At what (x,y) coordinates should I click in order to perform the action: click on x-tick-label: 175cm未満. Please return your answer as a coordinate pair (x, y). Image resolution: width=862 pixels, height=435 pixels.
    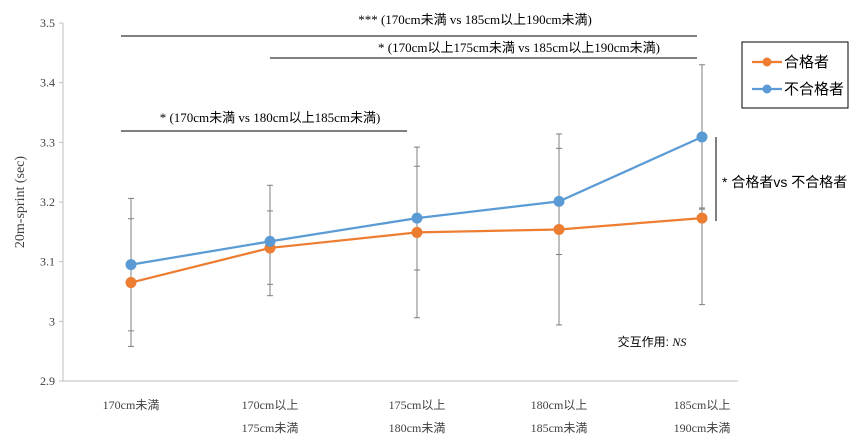
    Looking at the image, I should click on (270, 428).